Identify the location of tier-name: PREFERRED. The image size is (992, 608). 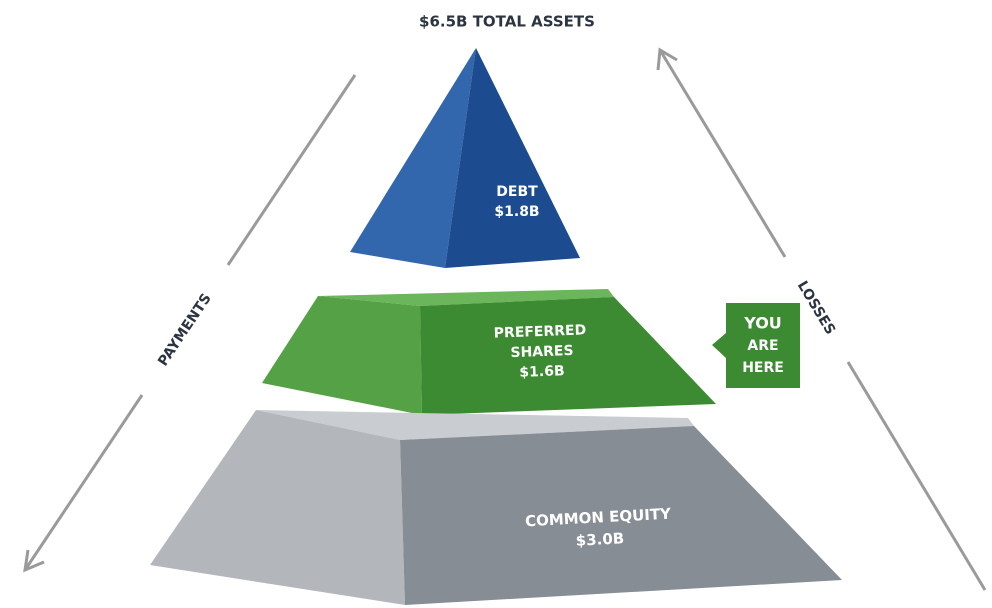
(540, 331).